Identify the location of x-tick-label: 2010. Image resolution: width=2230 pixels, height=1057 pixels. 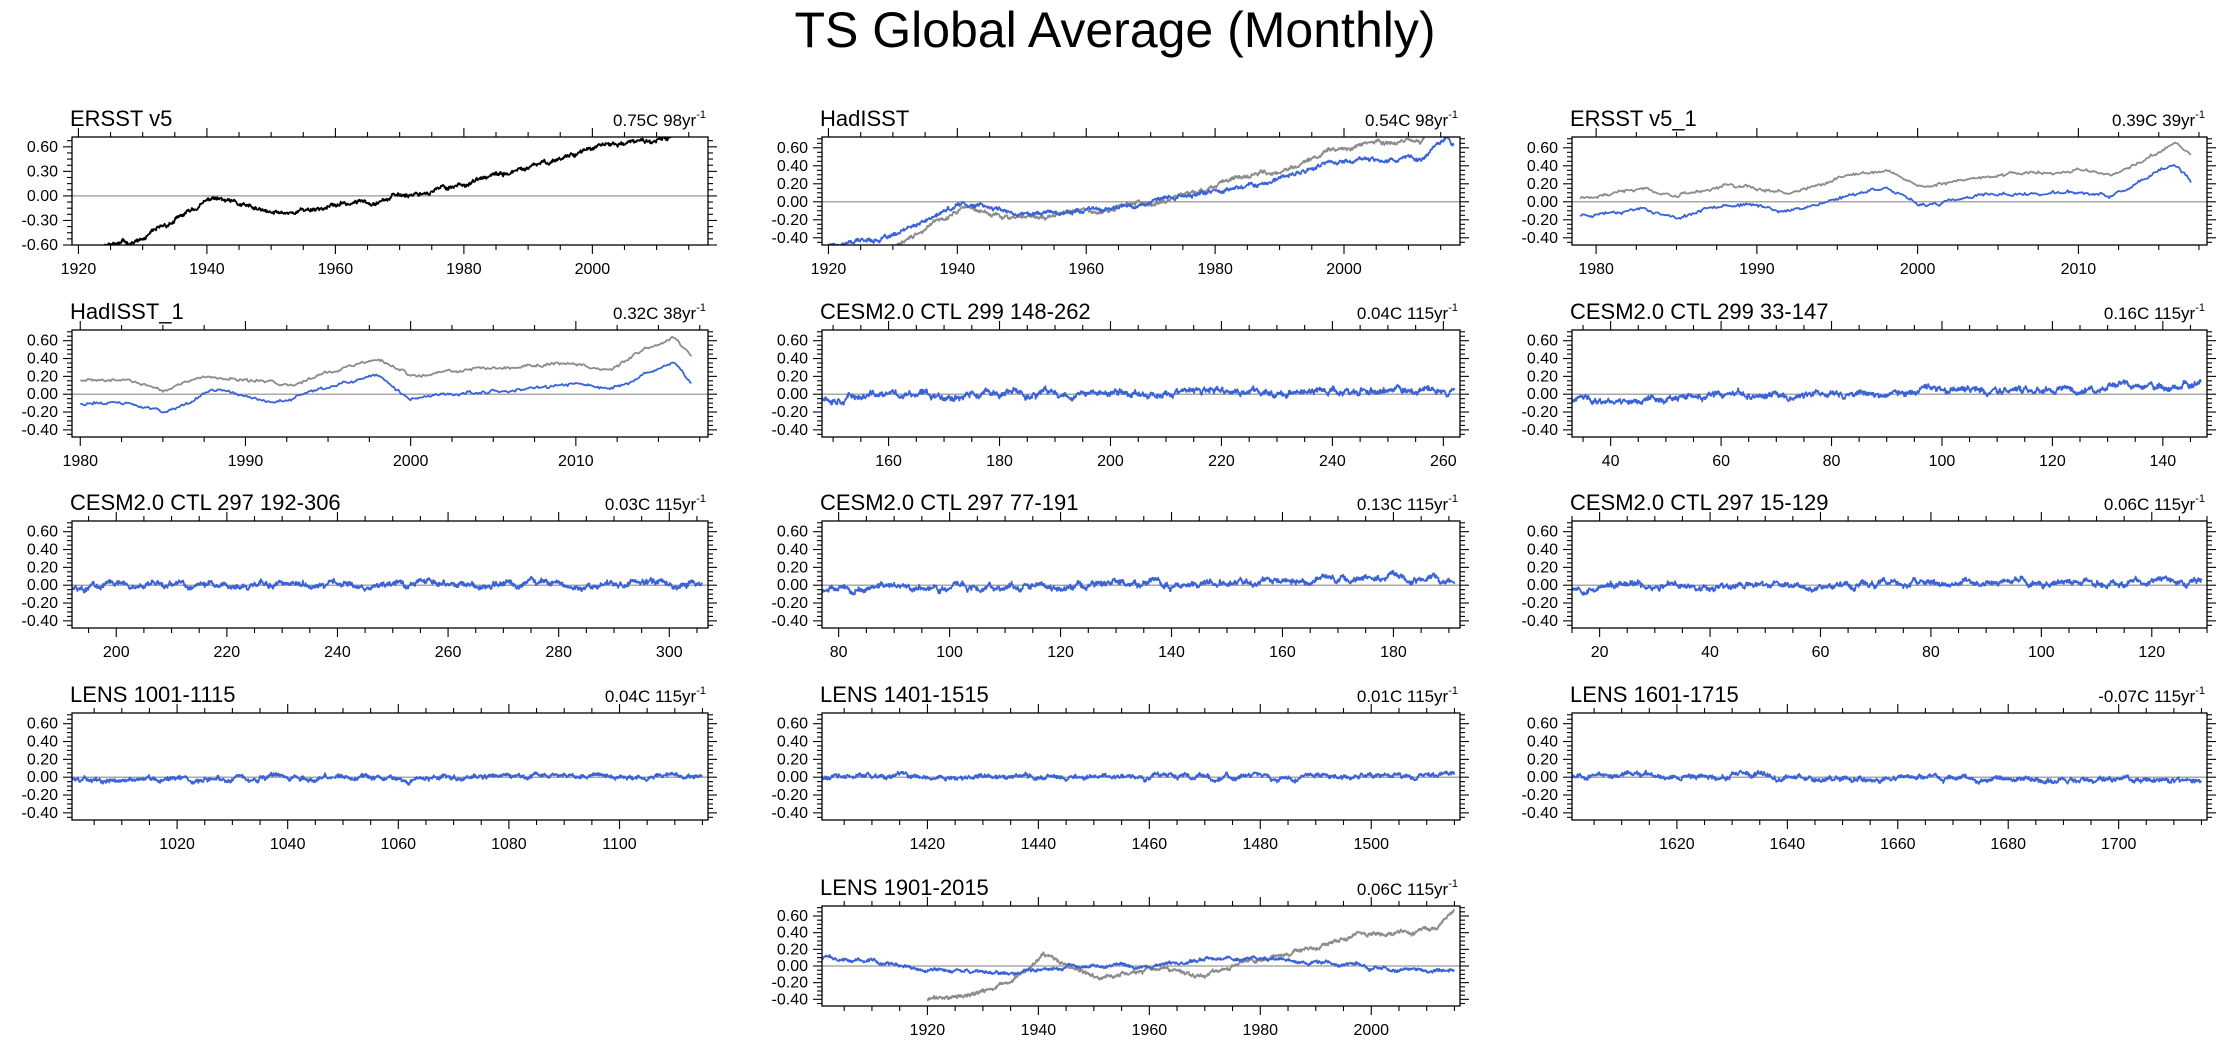
(576, 461).